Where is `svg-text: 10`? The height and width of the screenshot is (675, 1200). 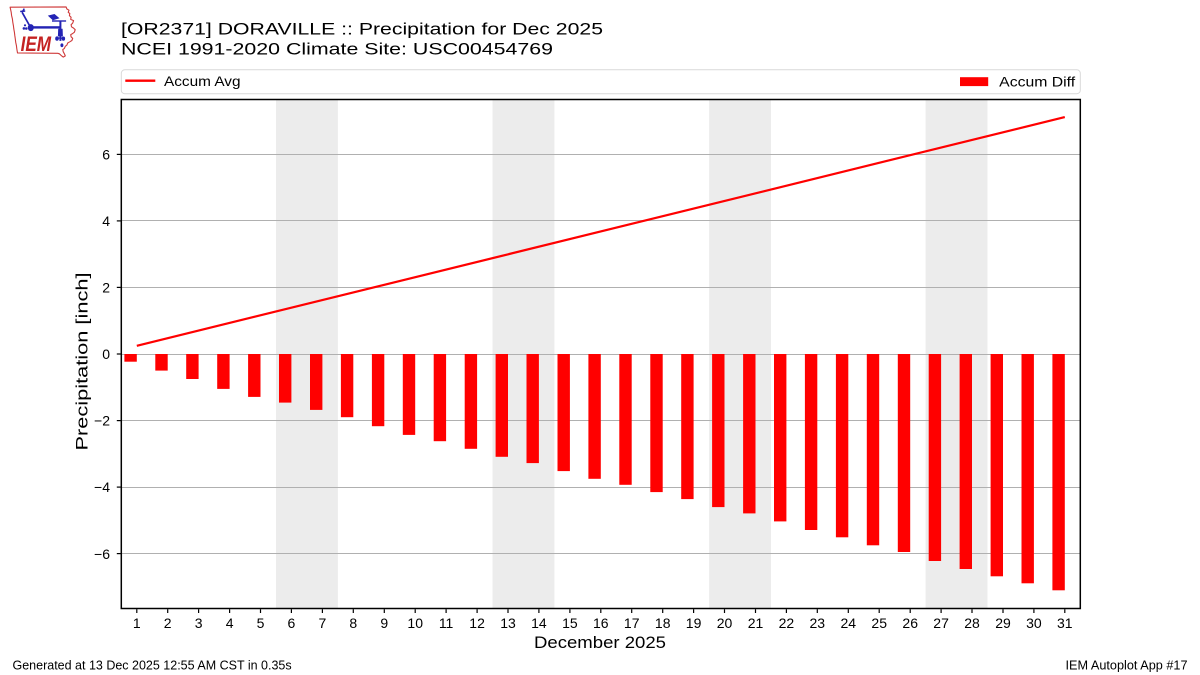
svg-text: 10 is located at coordinates (415, 623).